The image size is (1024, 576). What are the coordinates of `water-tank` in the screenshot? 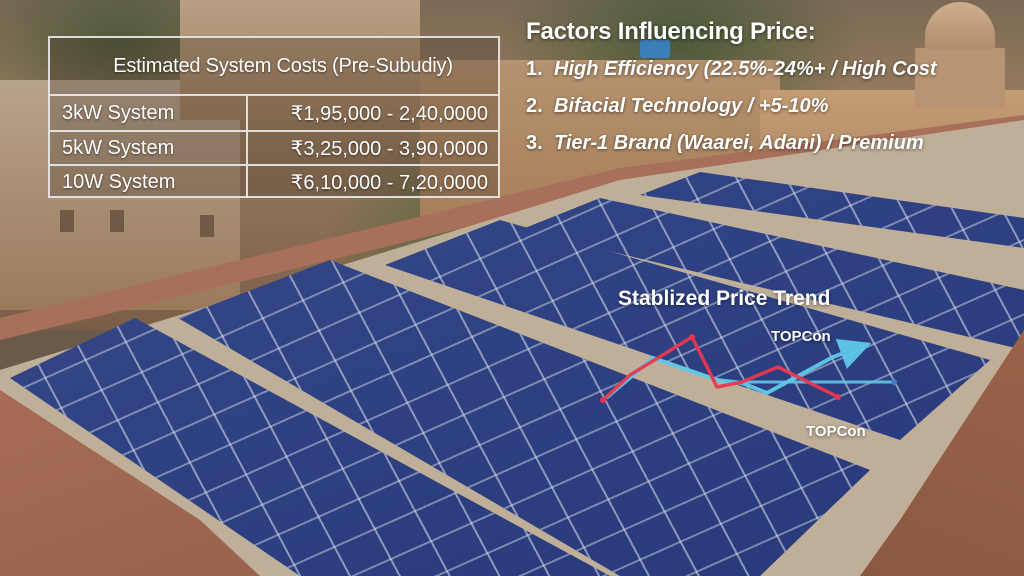 It's located at (655, 49).